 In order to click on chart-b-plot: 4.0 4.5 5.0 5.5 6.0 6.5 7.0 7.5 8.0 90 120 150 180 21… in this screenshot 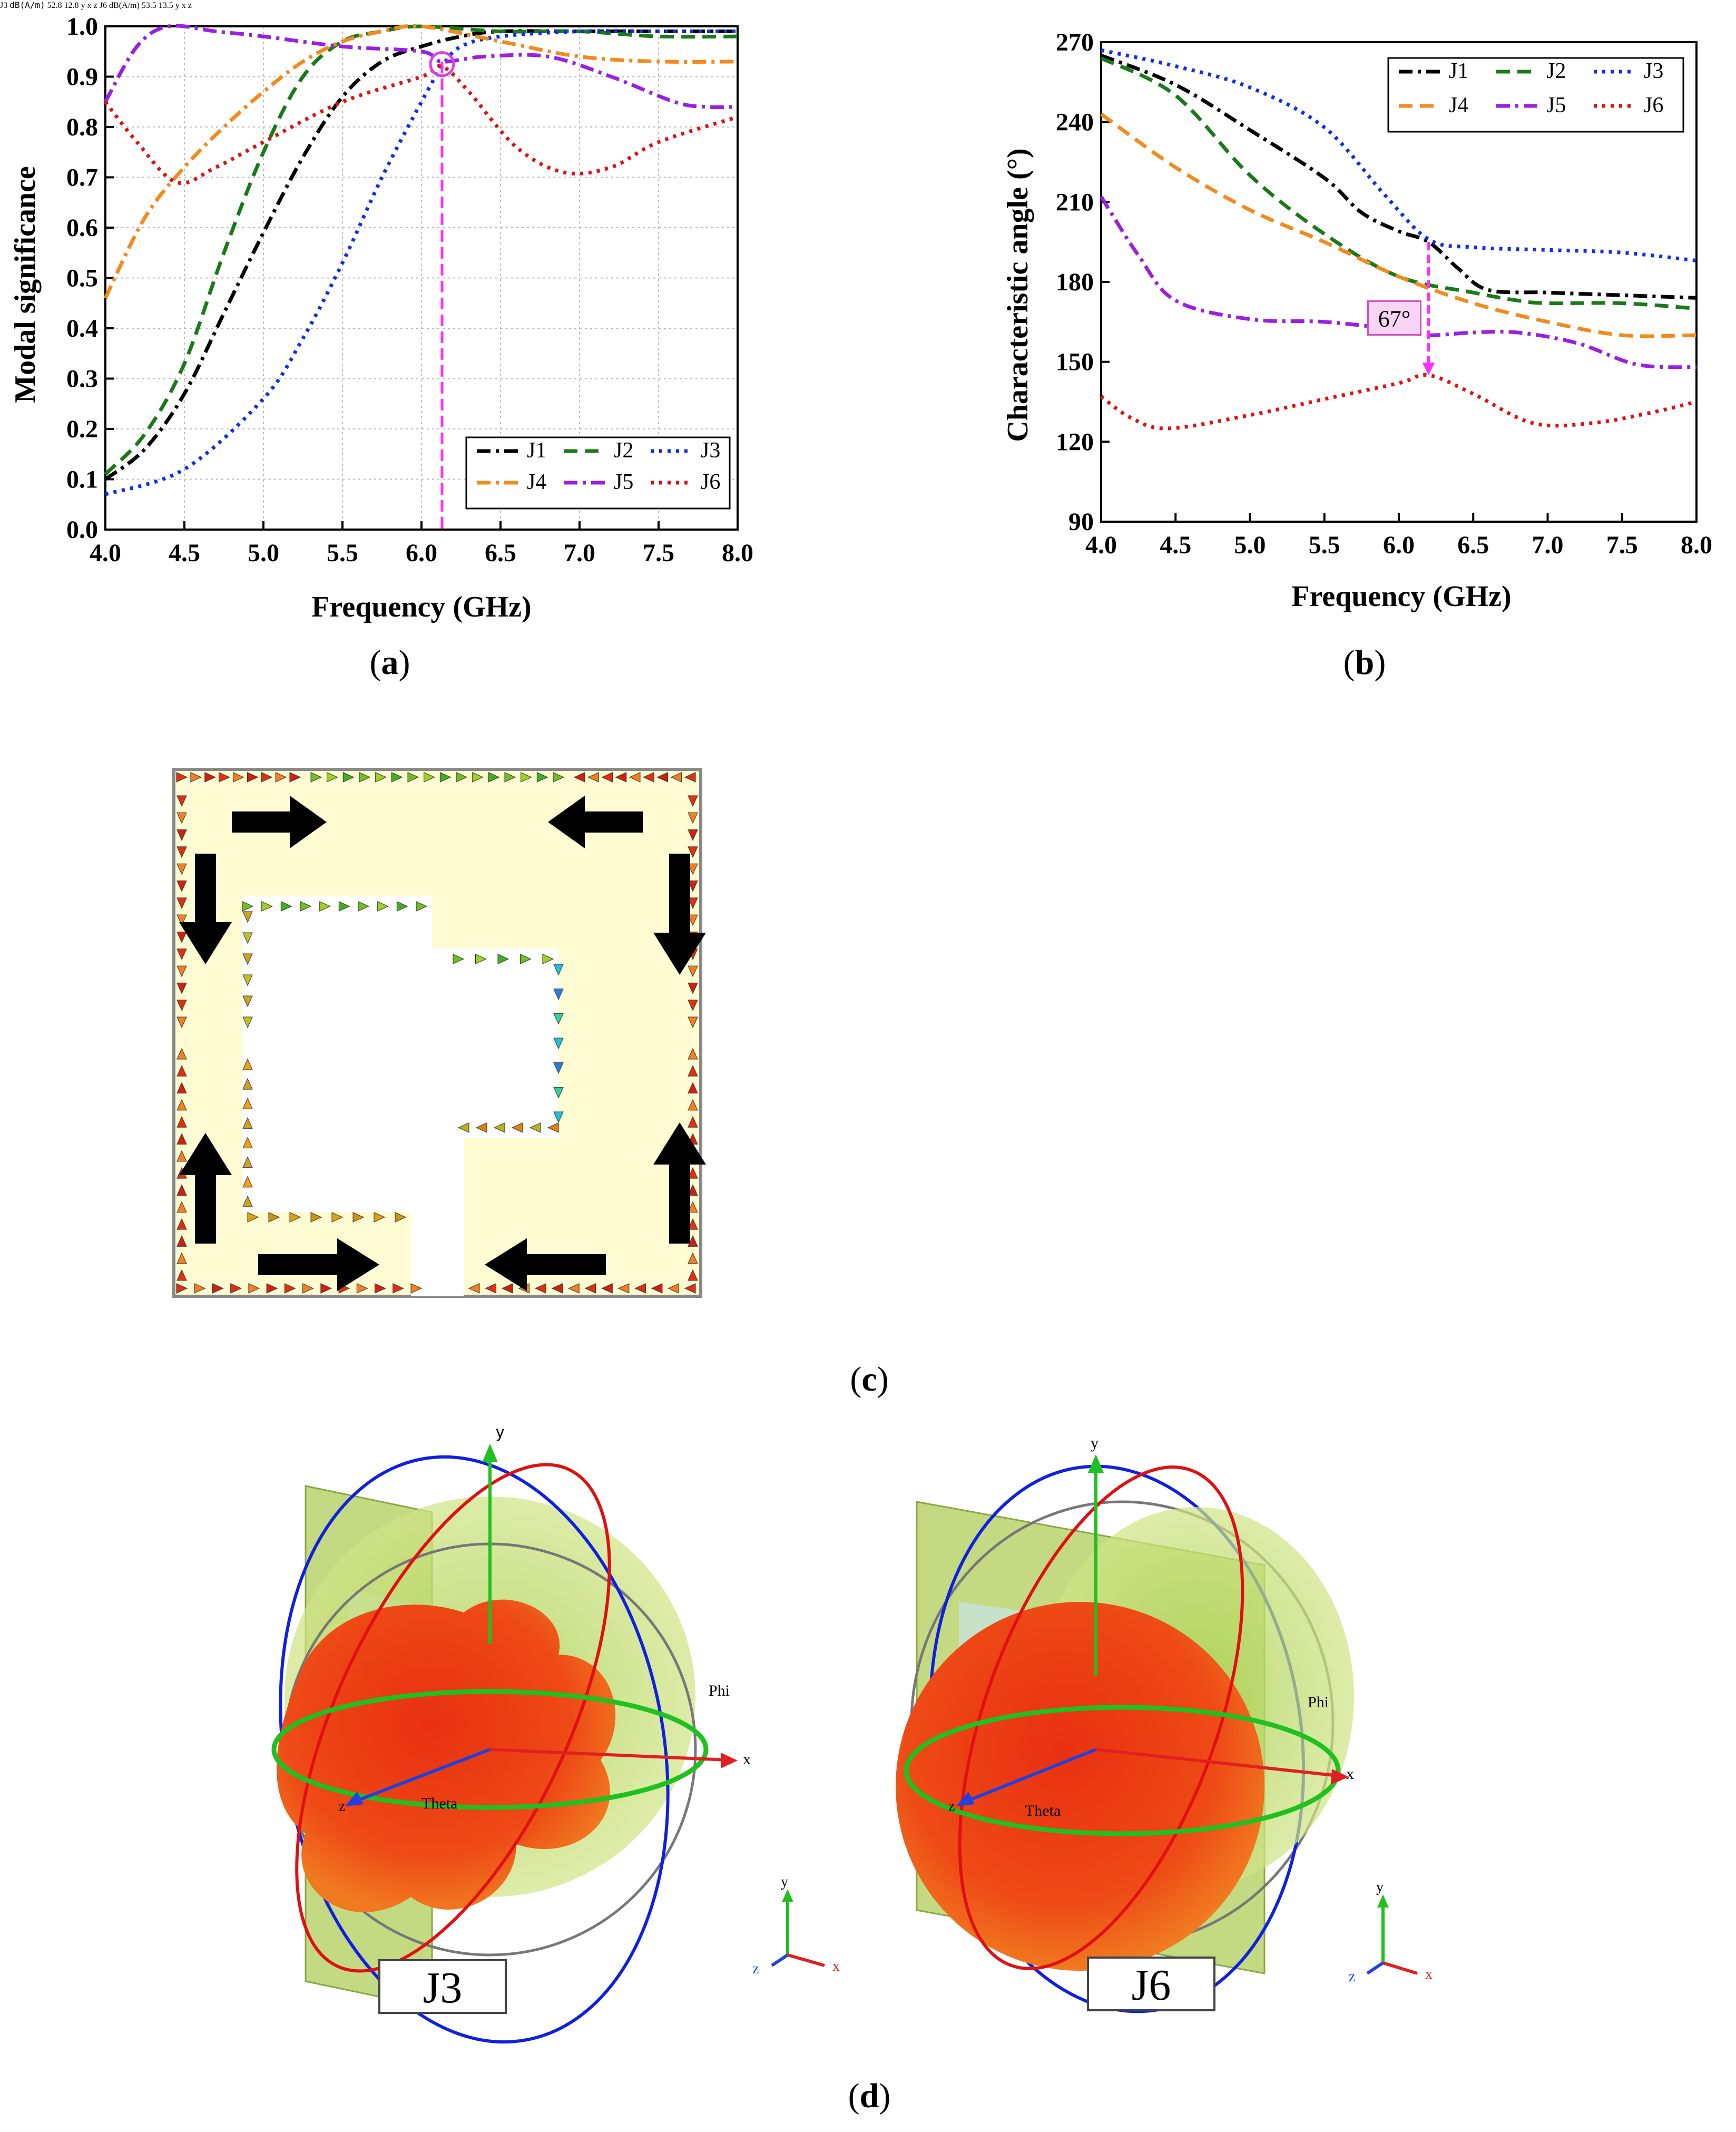, I will do `click(1384, 293)`.